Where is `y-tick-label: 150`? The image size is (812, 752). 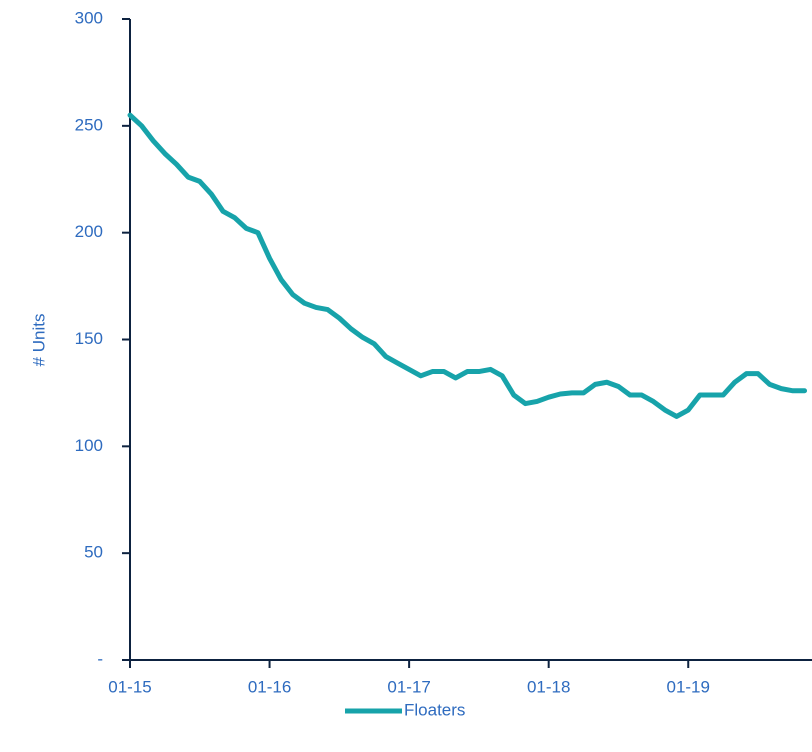
y-tick-label: 150 is located at coordinates (89, 338).